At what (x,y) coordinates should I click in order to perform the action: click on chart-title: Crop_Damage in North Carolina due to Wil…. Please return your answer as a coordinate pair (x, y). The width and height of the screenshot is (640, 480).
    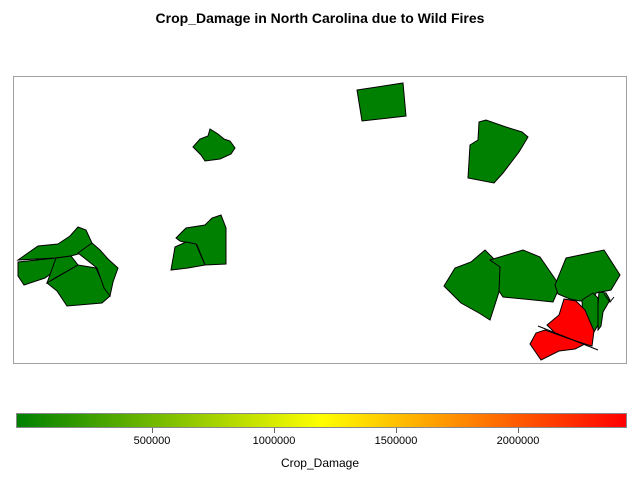
    Looking at the image, I should click on (320, 18).